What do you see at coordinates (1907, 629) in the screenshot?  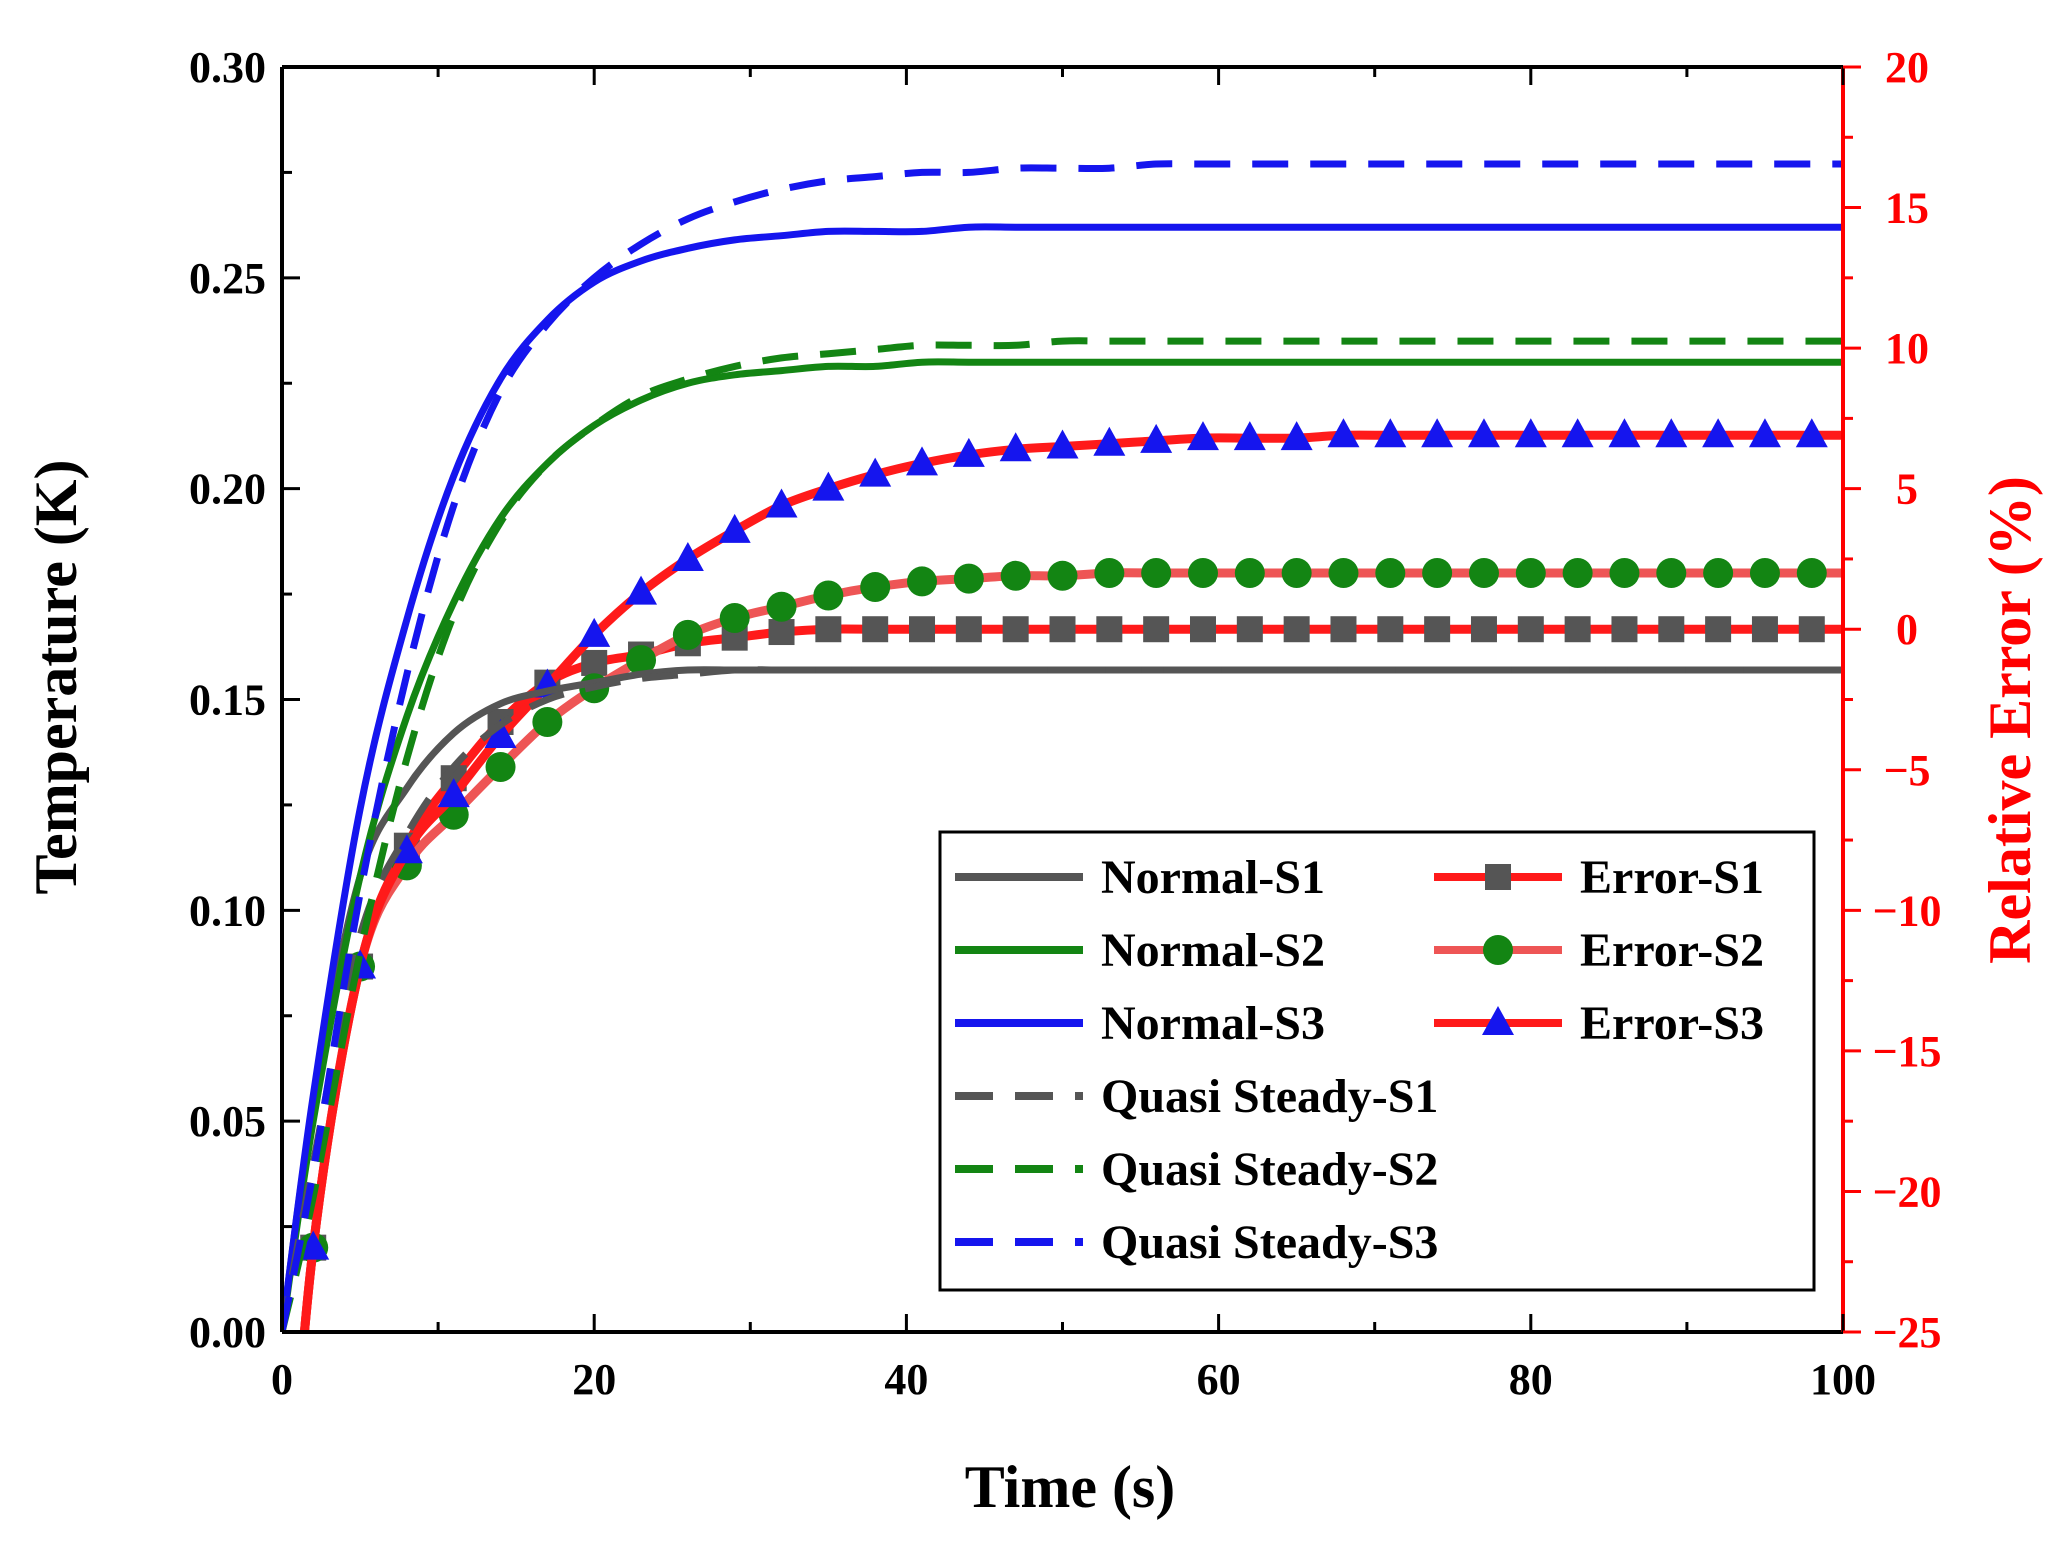 I see `y-right-tick-label-5: 0` at bounding box center [1907, 629].